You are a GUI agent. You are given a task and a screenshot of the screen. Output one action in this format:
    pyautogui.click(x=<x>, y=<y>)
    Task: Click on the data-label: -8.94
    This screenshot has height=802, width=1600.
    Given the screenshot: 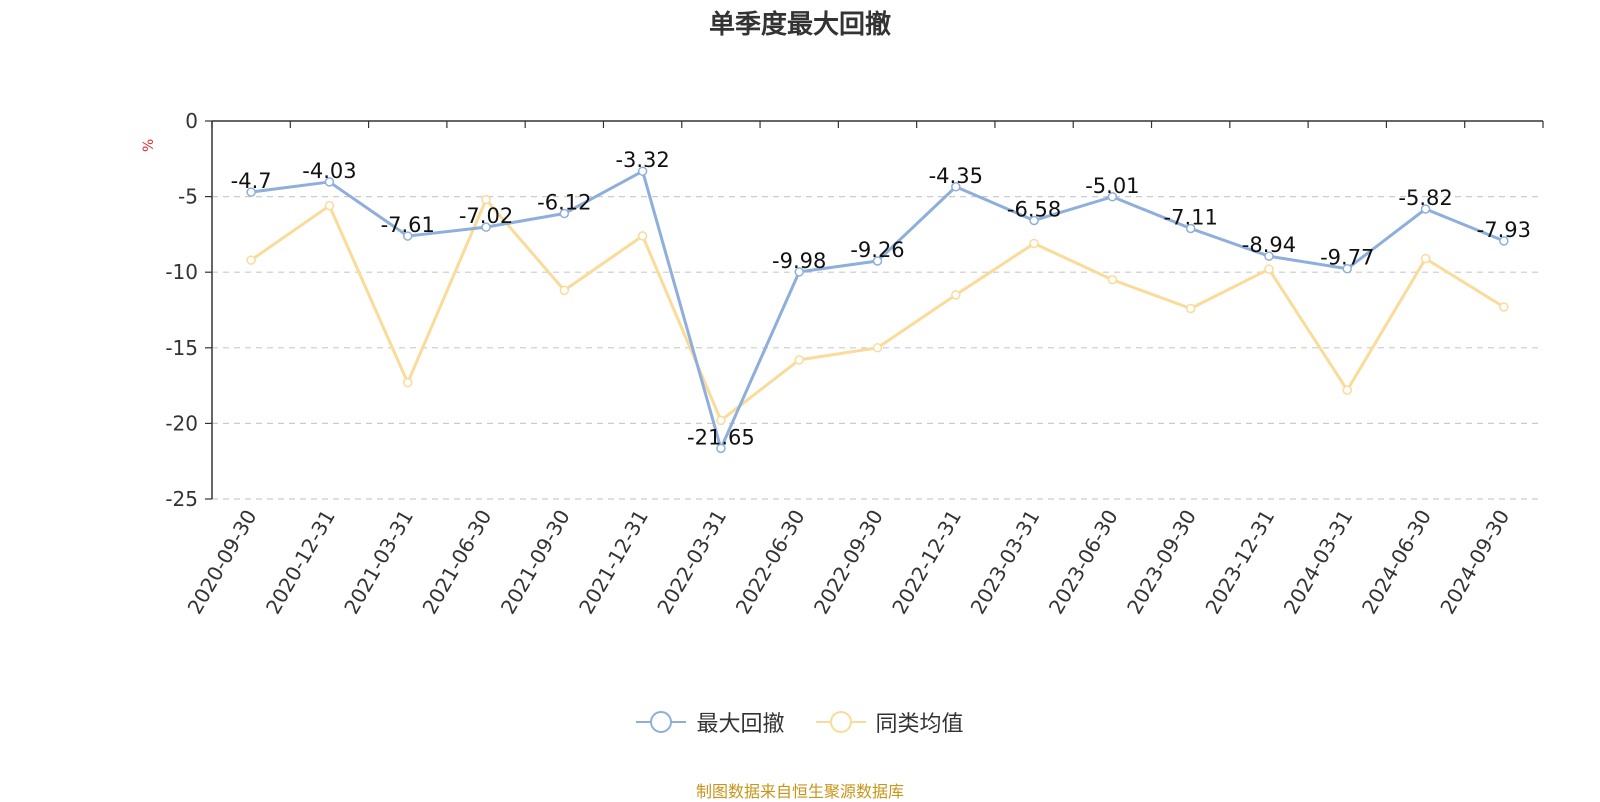 What is the action you would take?
    pyautogui.click(x=1269, y=245)
    